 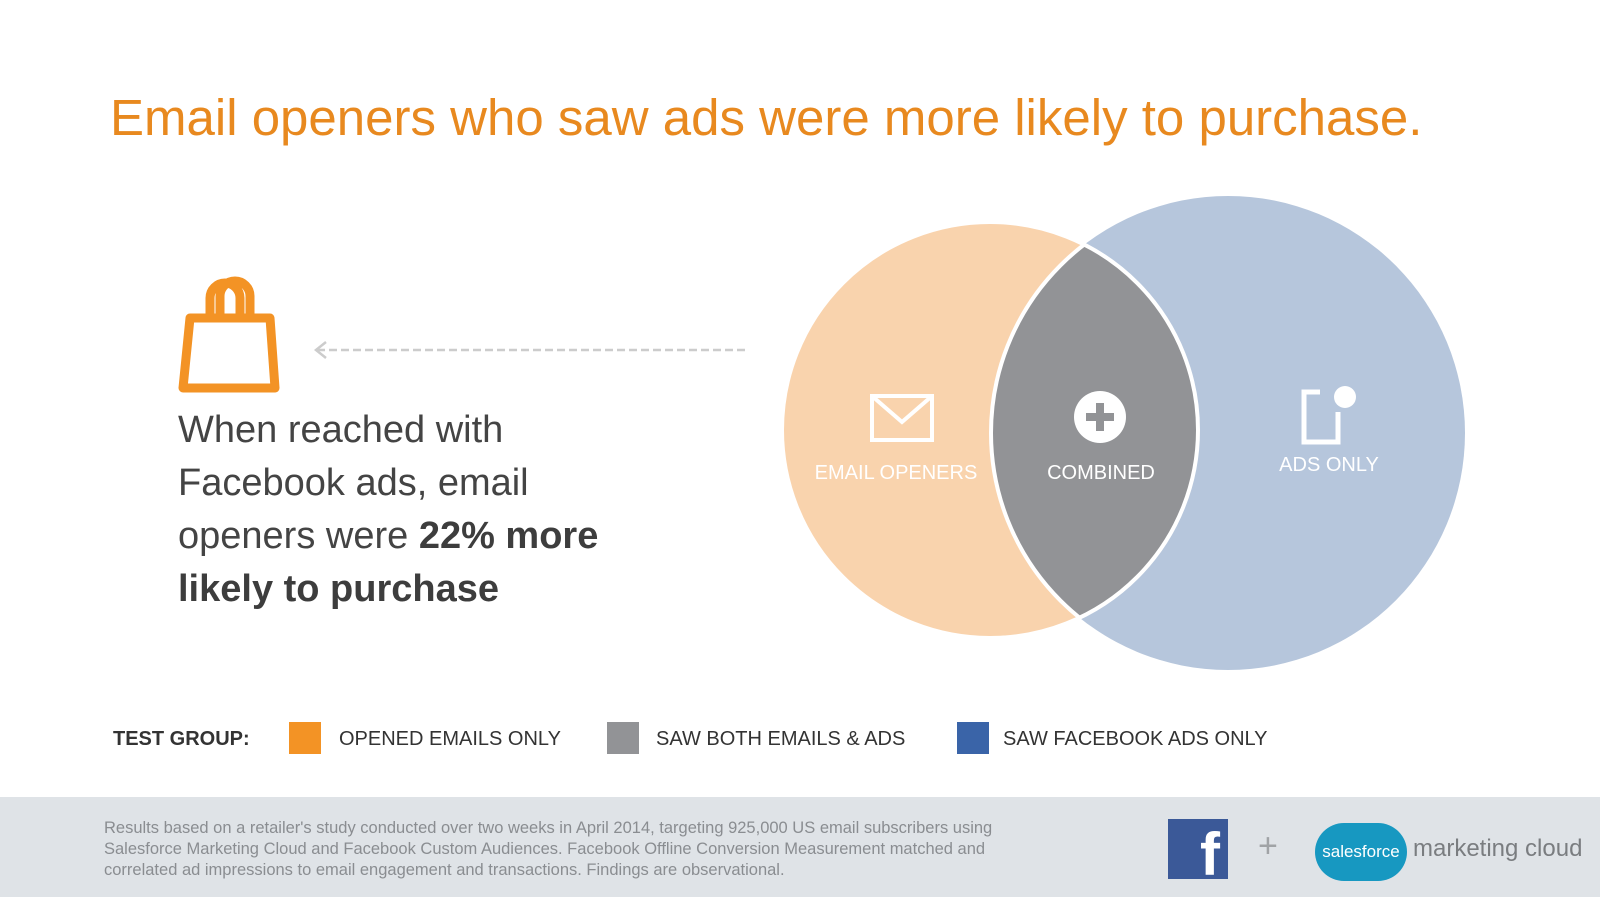 I want to click on legend-item: SAW FACEBOOK ADS ONLY, so click(x=1135, y=739).